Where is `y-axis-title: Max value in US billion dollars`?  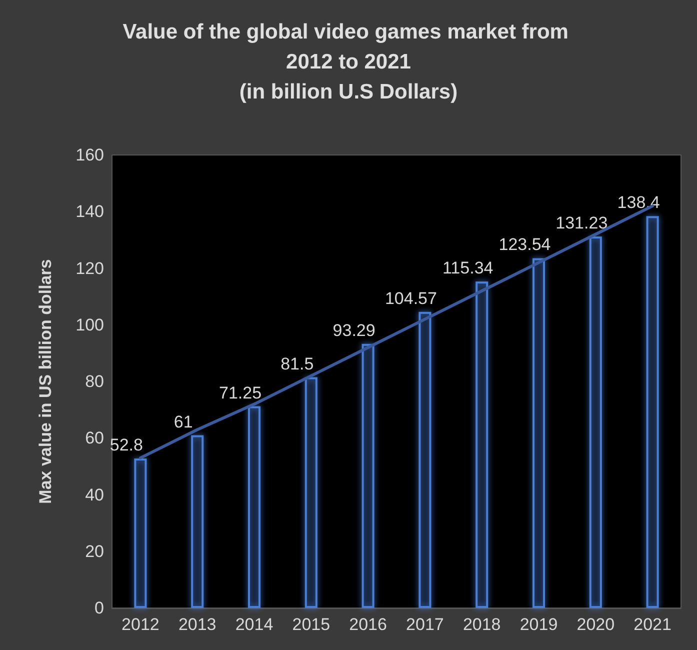 y-axis-title: Max value in US billion dollars is located at coordinates (45, 381).